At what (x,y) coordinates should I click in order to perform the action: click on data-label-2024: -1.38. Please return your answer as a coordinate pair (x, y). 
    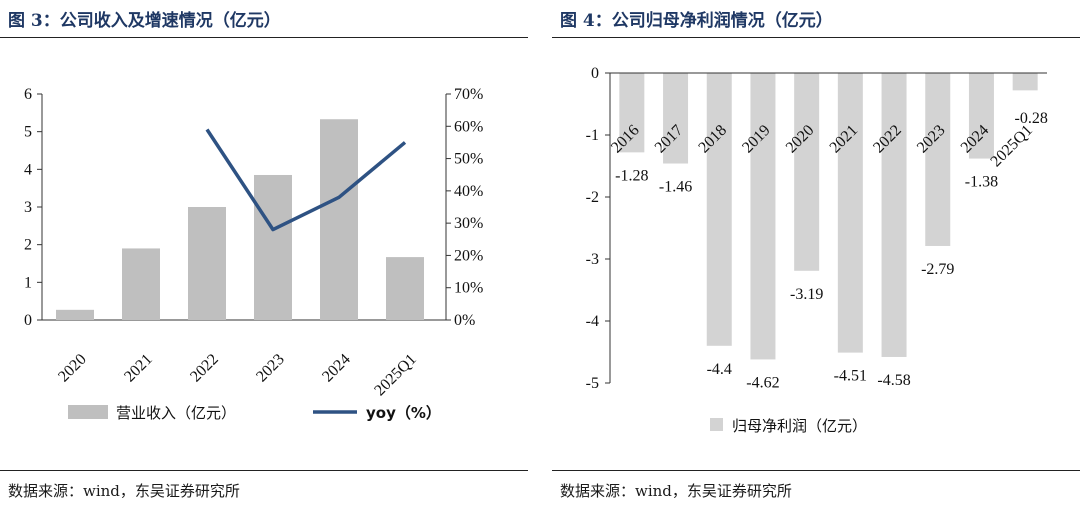
    Looking at the image, I should click on (981, 182).